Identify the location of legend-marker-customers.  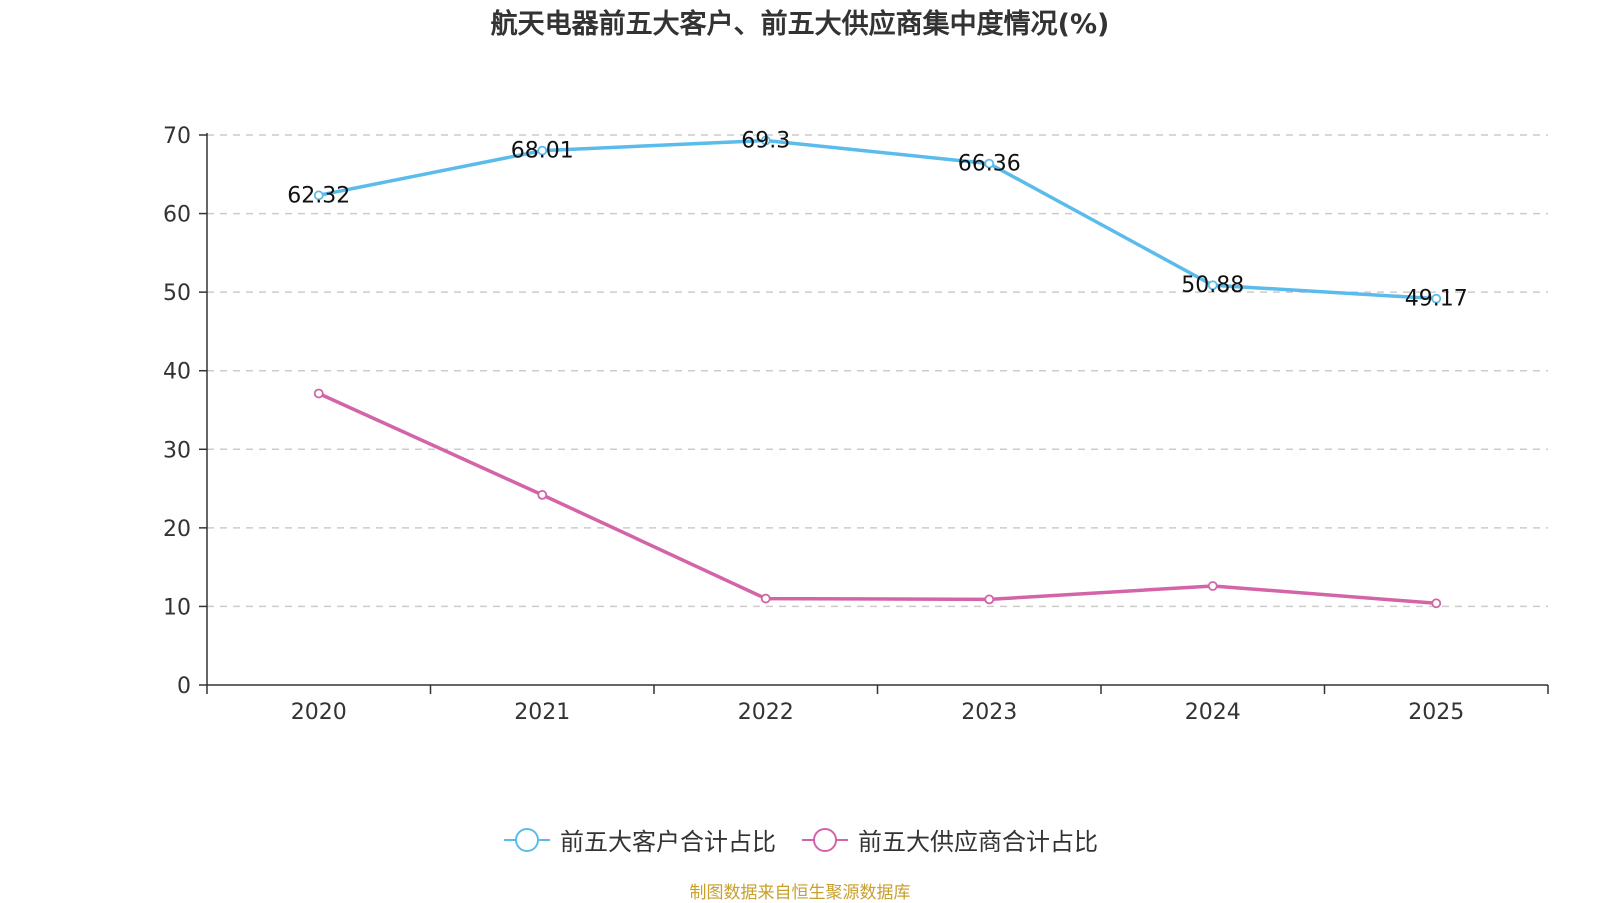
(527, 839).